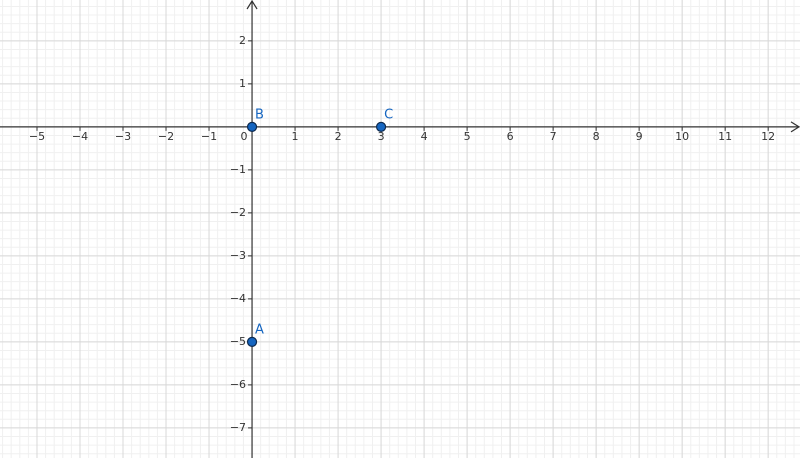 This screenshot has width=800, height=458. I want to click on x-tick-label: 6, so click(510, 136).